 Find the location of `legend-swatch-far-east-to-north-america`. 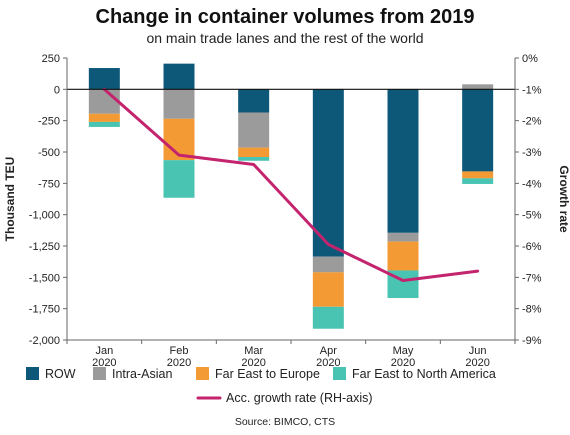

legend-swatch-far-east-to-north-america is located at coordinates (339, 373).